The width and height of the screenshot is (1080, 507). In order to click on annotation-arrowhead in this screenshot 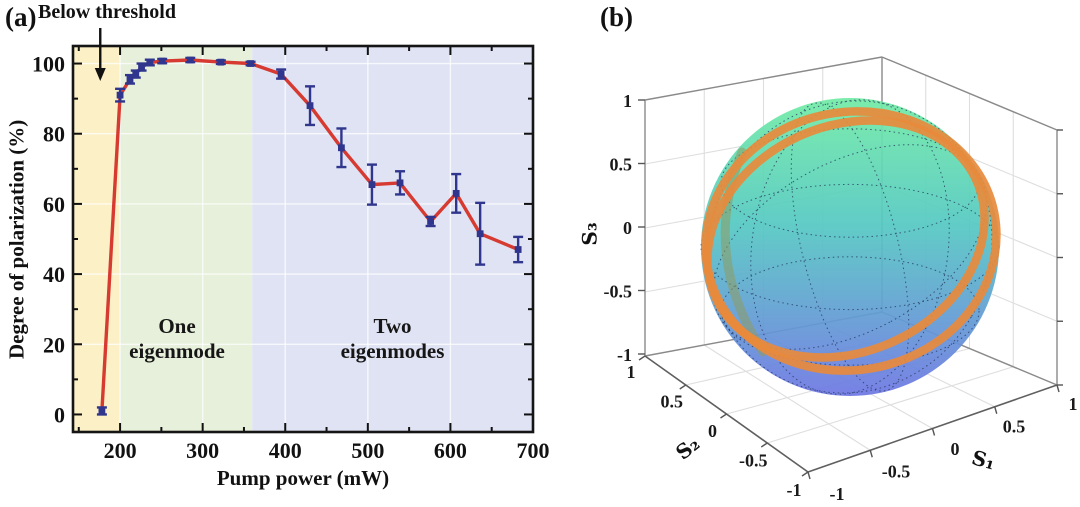, I will do `click(100, 74)`.